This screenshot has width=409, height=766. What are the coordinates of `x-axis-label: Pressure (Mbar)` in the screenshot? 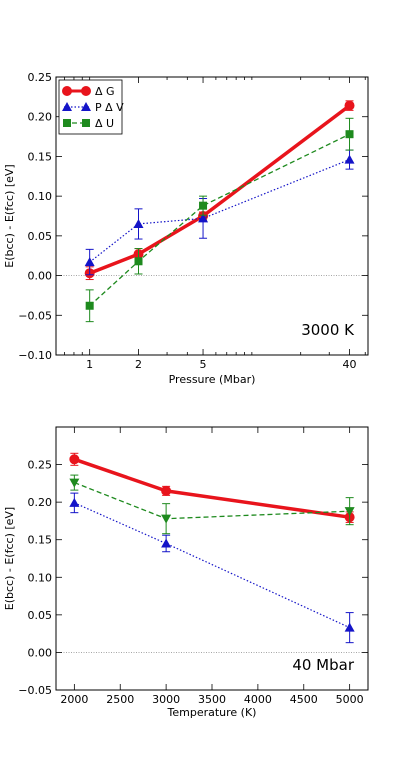 It's located at (212, 379).